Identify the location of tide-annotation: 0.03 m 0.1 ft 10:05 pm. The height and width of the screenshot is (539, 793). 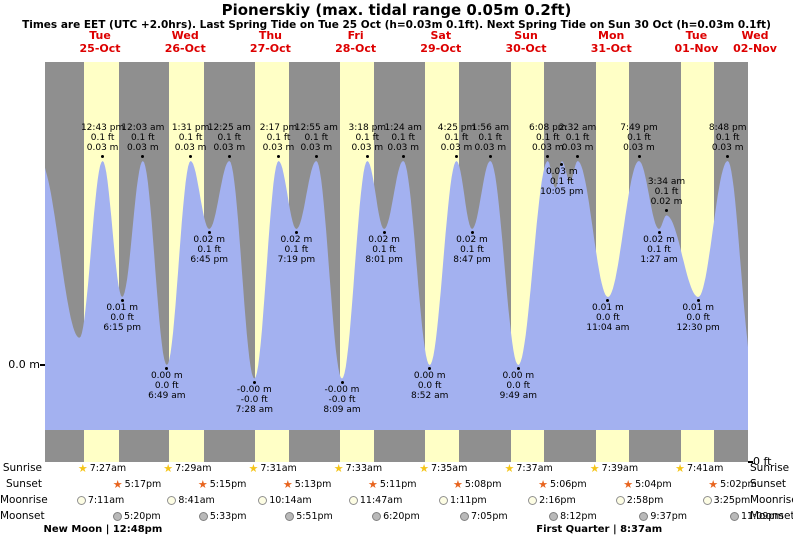
(561, 182).